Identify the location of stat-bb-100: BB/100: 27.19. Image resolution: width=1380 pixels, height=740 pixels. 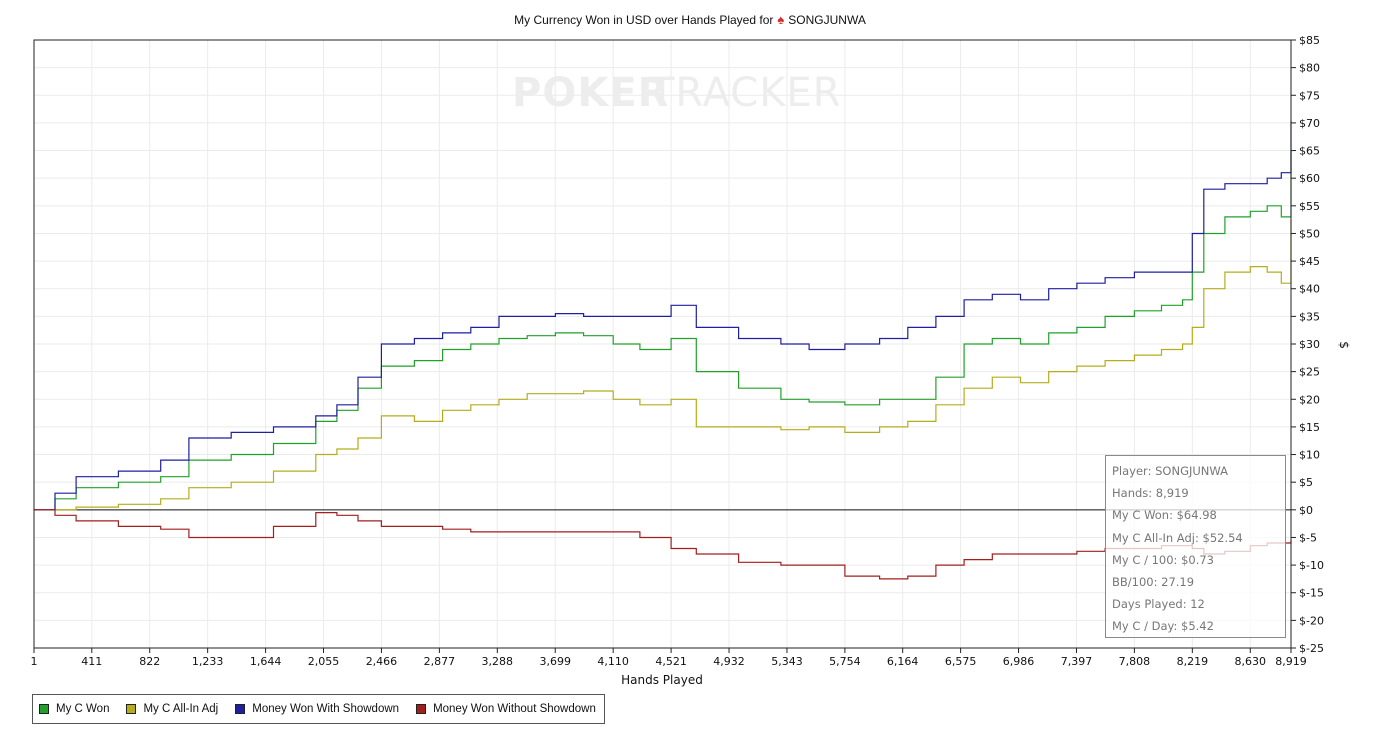
(1153, 581).